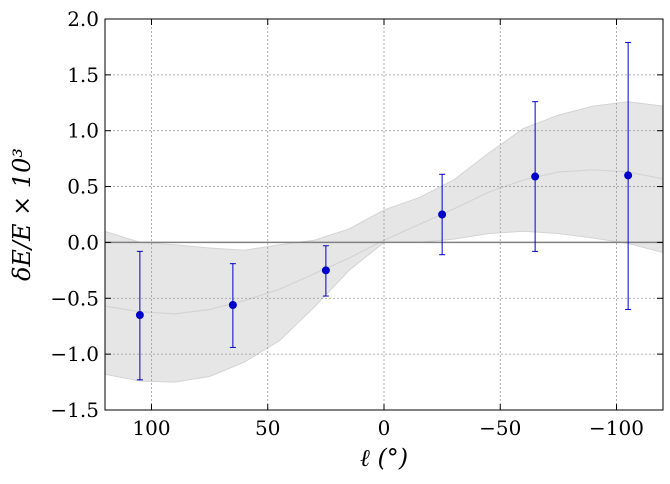 Image resolution: width=670 pixels, height=484 pixels. Describe the element at coordinates (267, 428) in the screenshot. I see `x-tick-label: 50` at that location.